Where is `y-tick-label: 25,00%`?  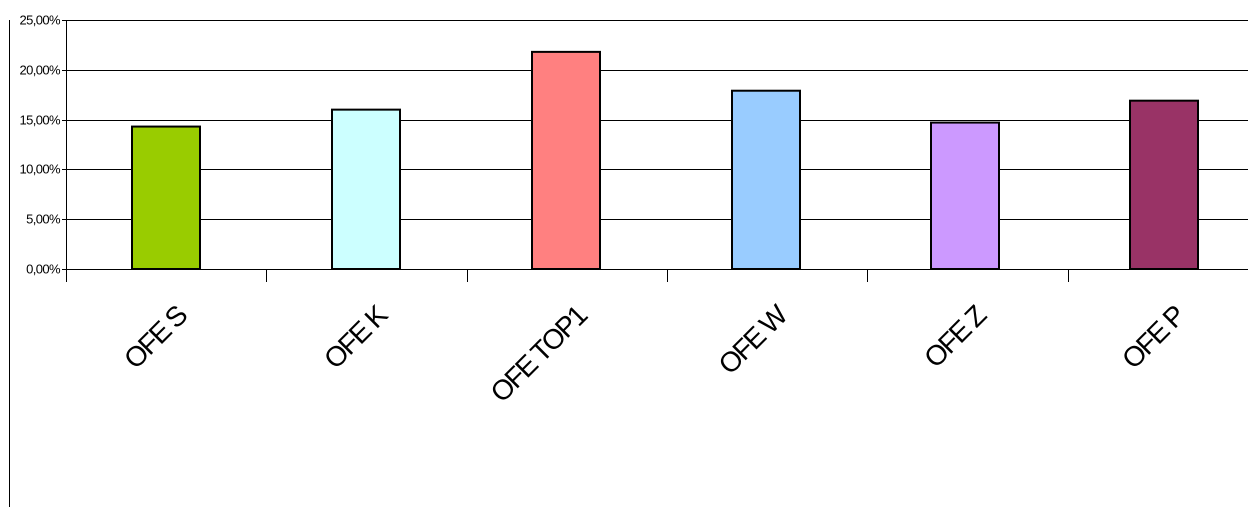
y-tick-label: 25,00% is located at coordinates (41, 20).